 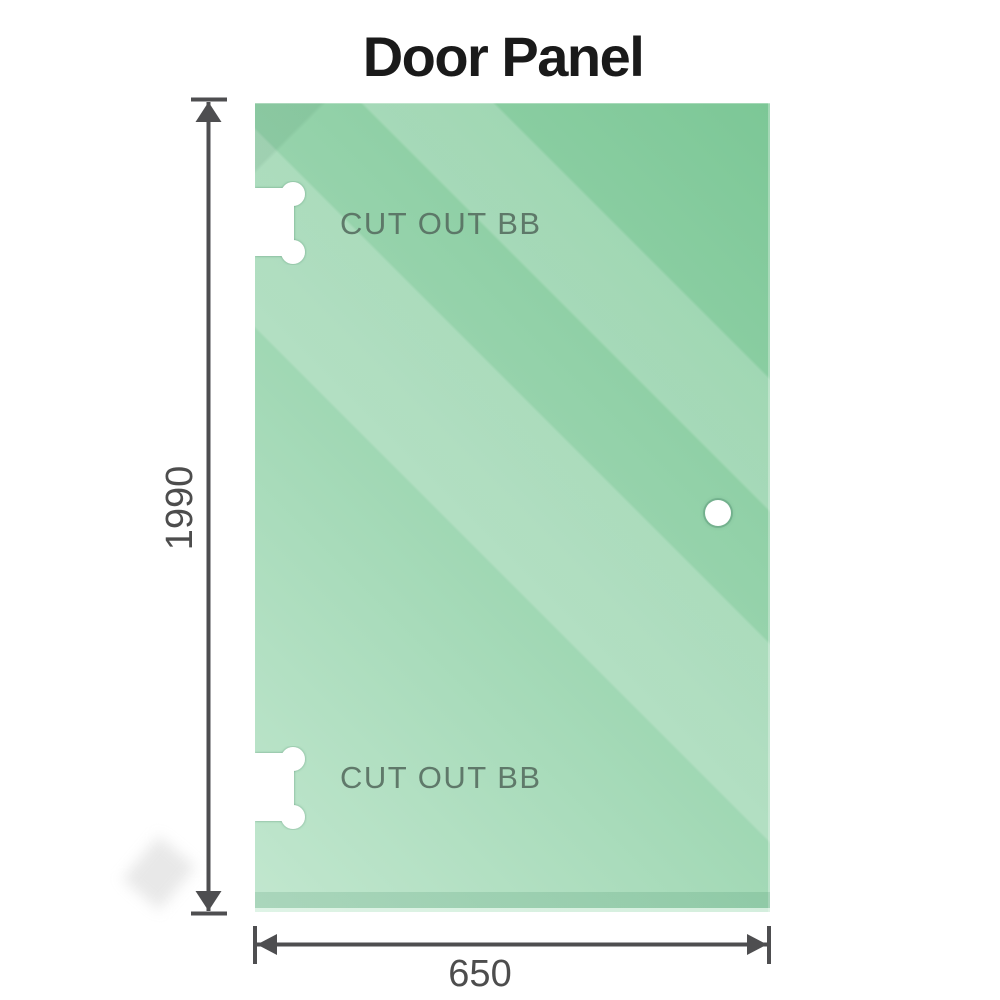 What do you see at coordinates (208, 112) in the screenshot?
I see `arrow-up-icon` at bounding box center [208, 112].